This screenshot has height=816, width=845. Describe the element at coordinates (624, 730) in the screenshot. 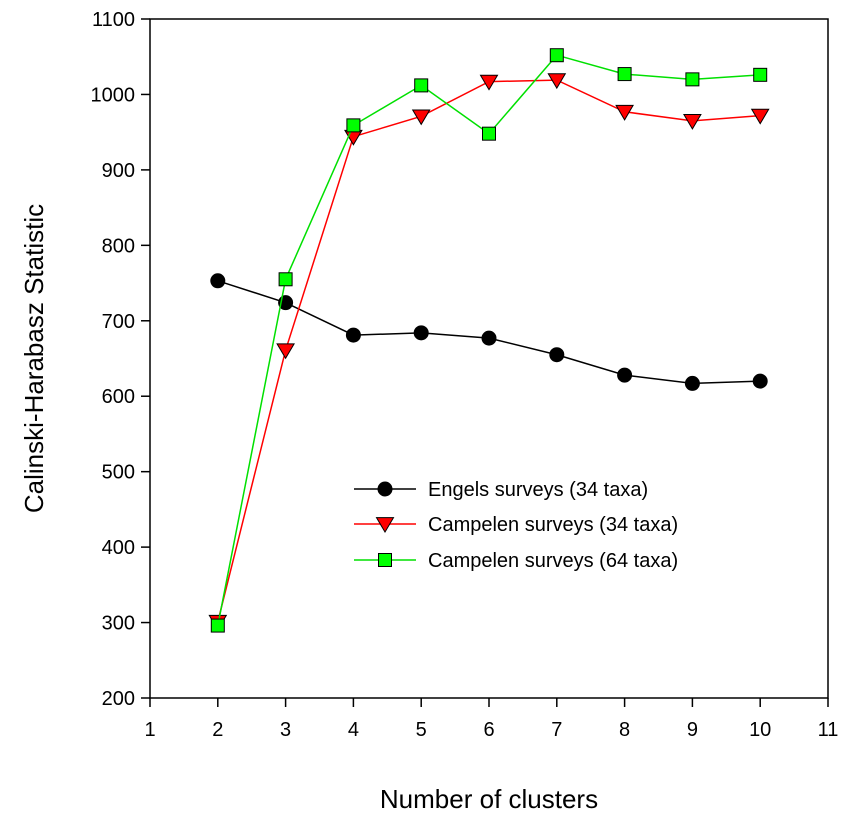

I see `x-tick-label: 8` at that location.